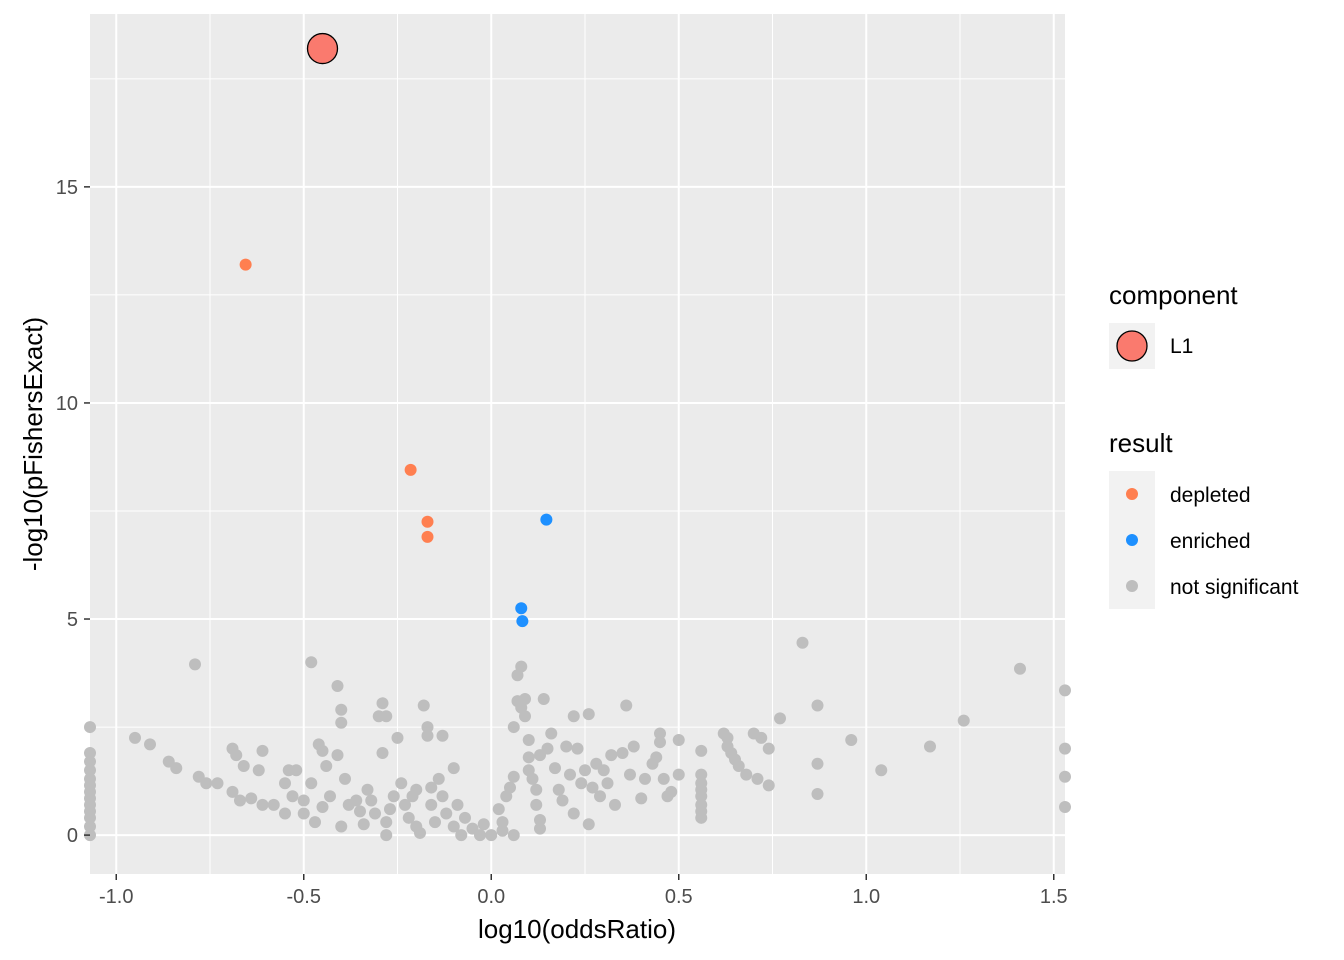 This screenshot has height=960, width=1344. What do you see at coordinates (1173, 324) in the screenshot?
I see `legend-component: component L1` at bounding box center [1173, 324].